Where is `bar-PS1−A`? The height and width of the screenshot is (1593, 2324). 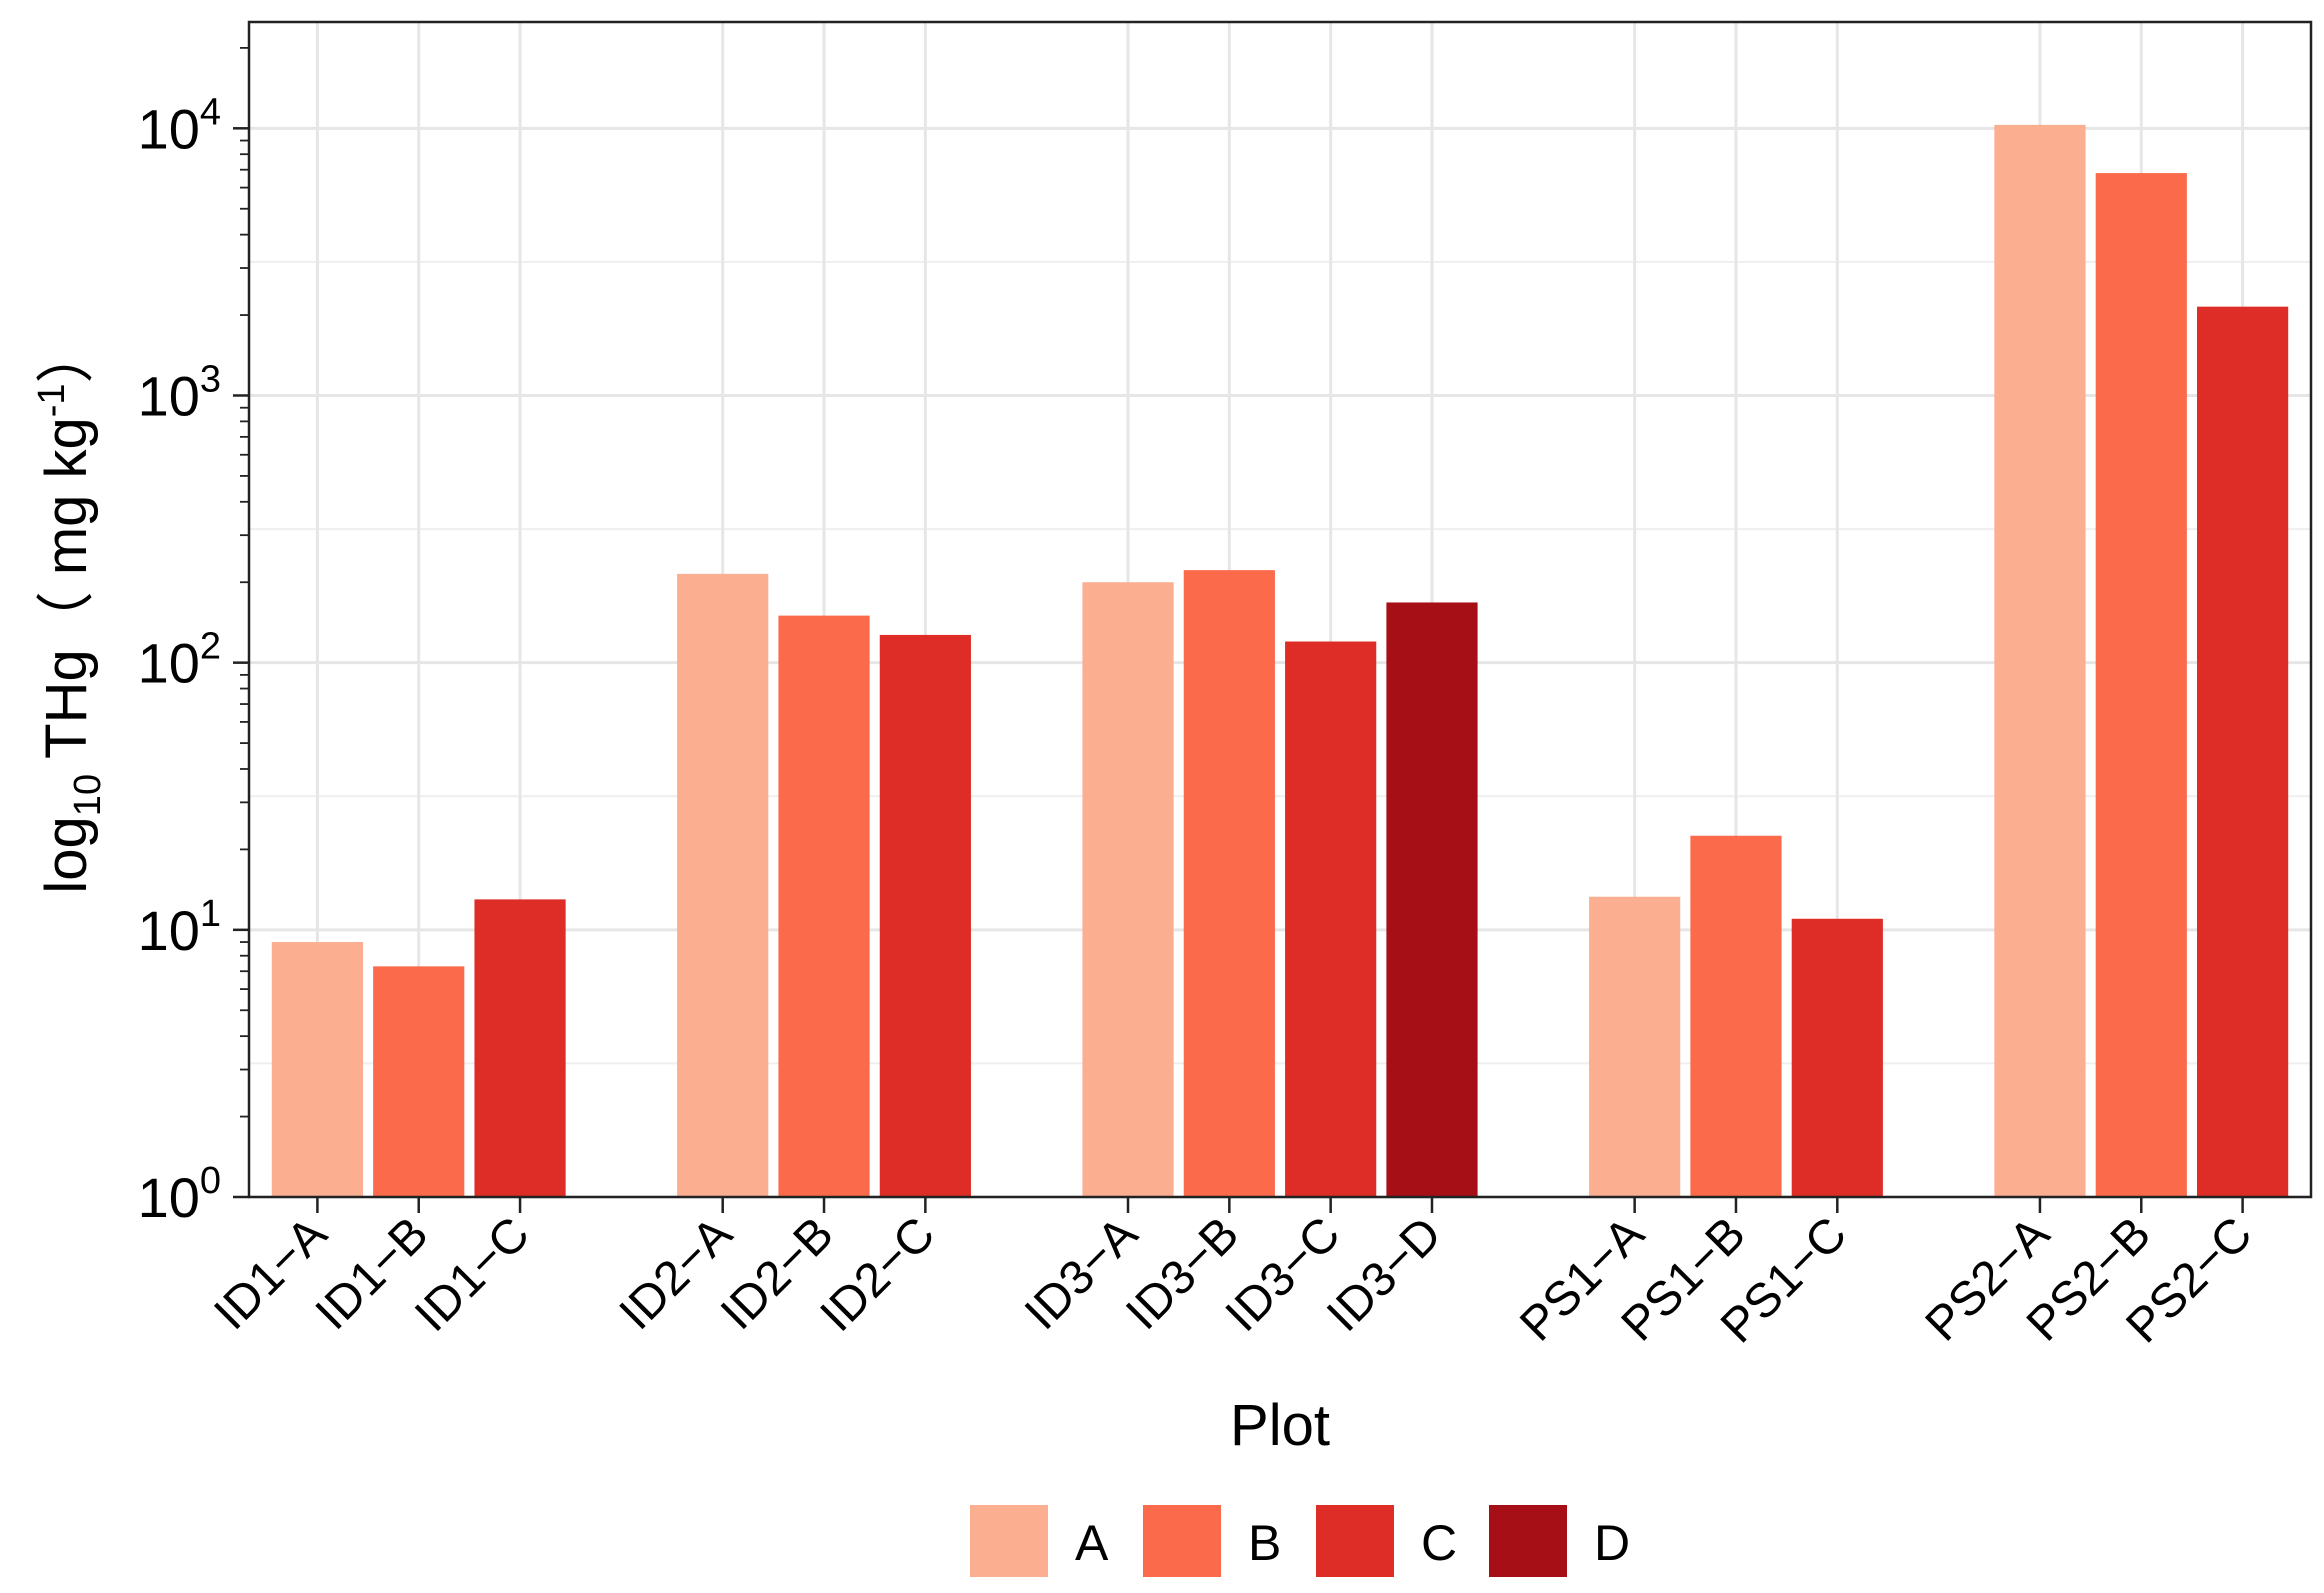
bar-PS1−A is located at coordinates (1635, 1046).